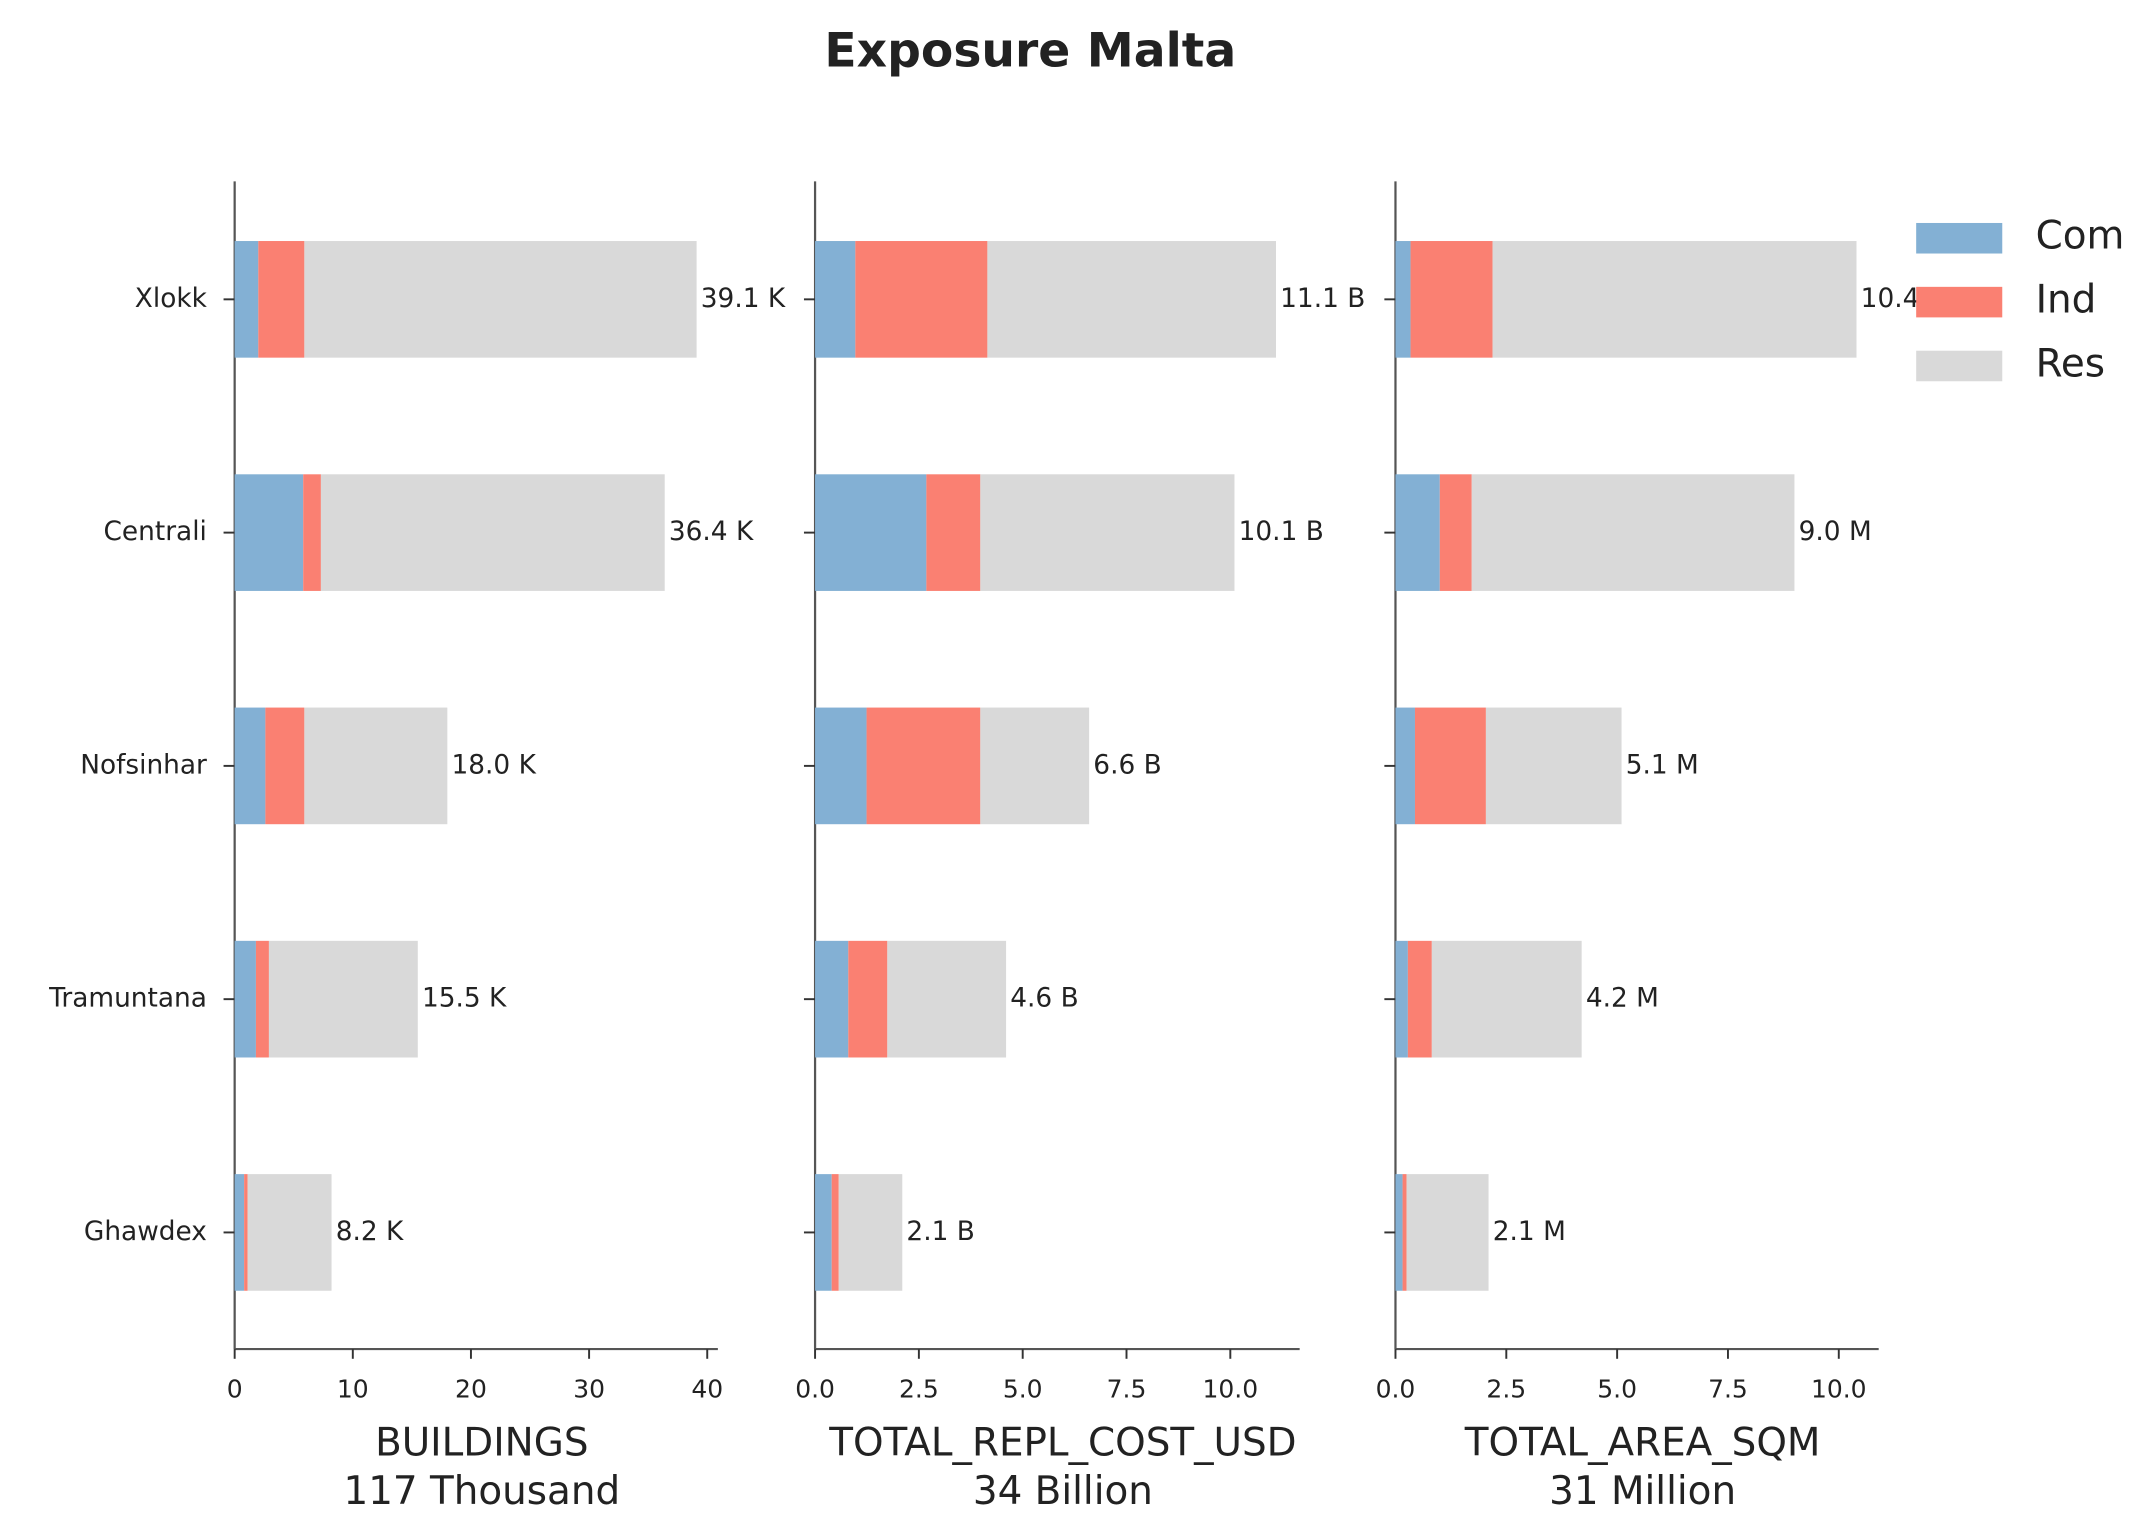 This screenshot has width=2155, height=1529. Describe the element at coordinates (1127, 765) in the screenshot. I see `total-label: 6.6 B` at that location.